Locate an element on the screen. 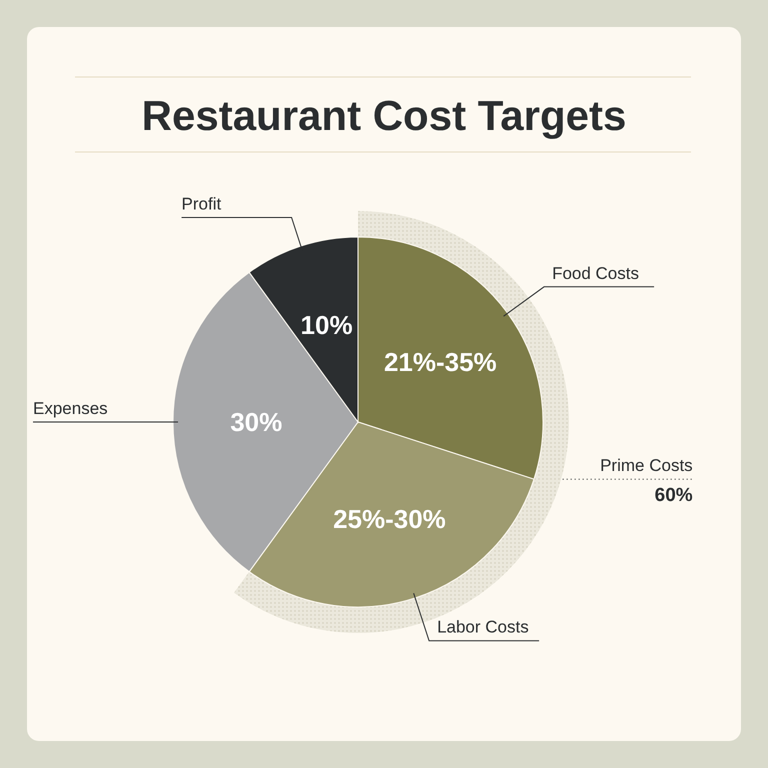  chart-title: Restaurant Cost Targets is located at coordinates (384, 115).